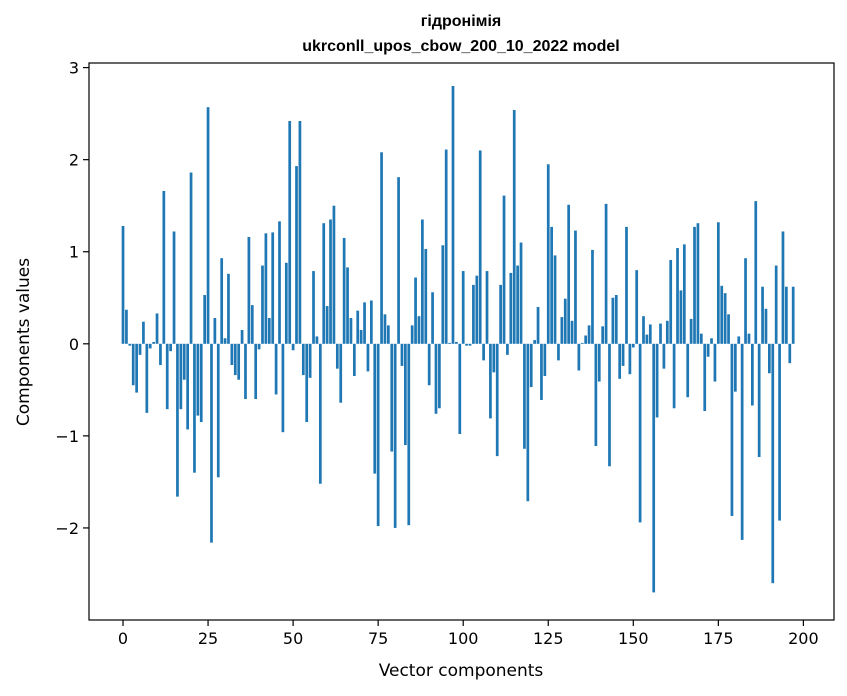 The image size is (847, 696). Describe the element at coordinates (24, 342) in the screenshot. I see `y-axis-label: Components values` at that location.